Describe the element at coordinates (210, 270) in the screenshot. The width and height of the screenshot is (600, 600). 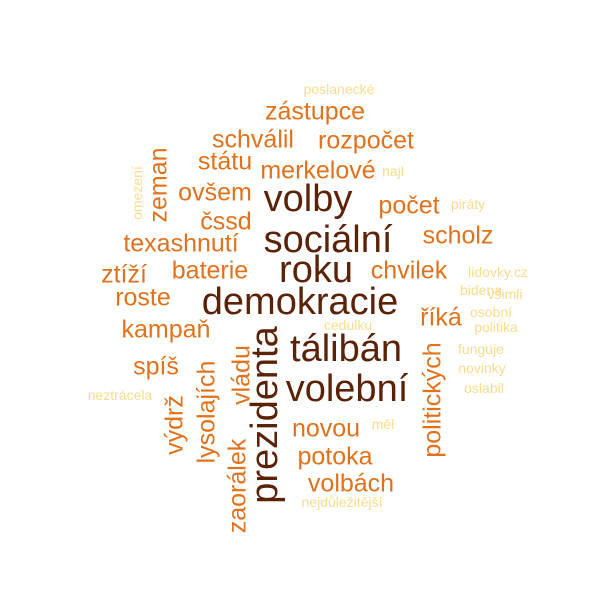
I see `cloud-word: baterie` at that location.